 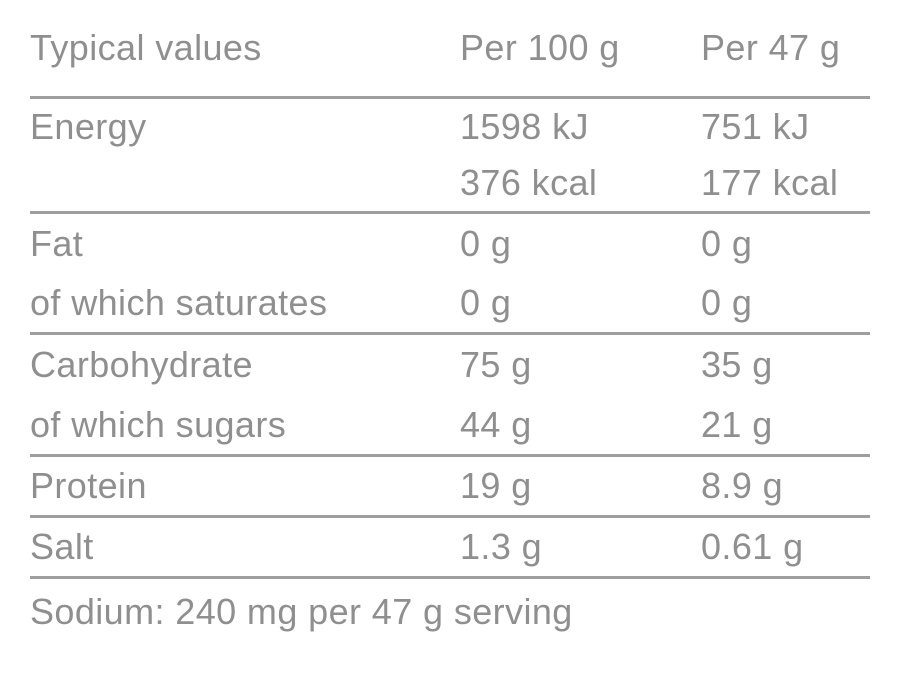 What do you see at coordinates (450, 365) in the screenshot?
I see `table-row-carbohydrate: Carbohydrate 75 g 35 g` at bounding box center [450, 365].